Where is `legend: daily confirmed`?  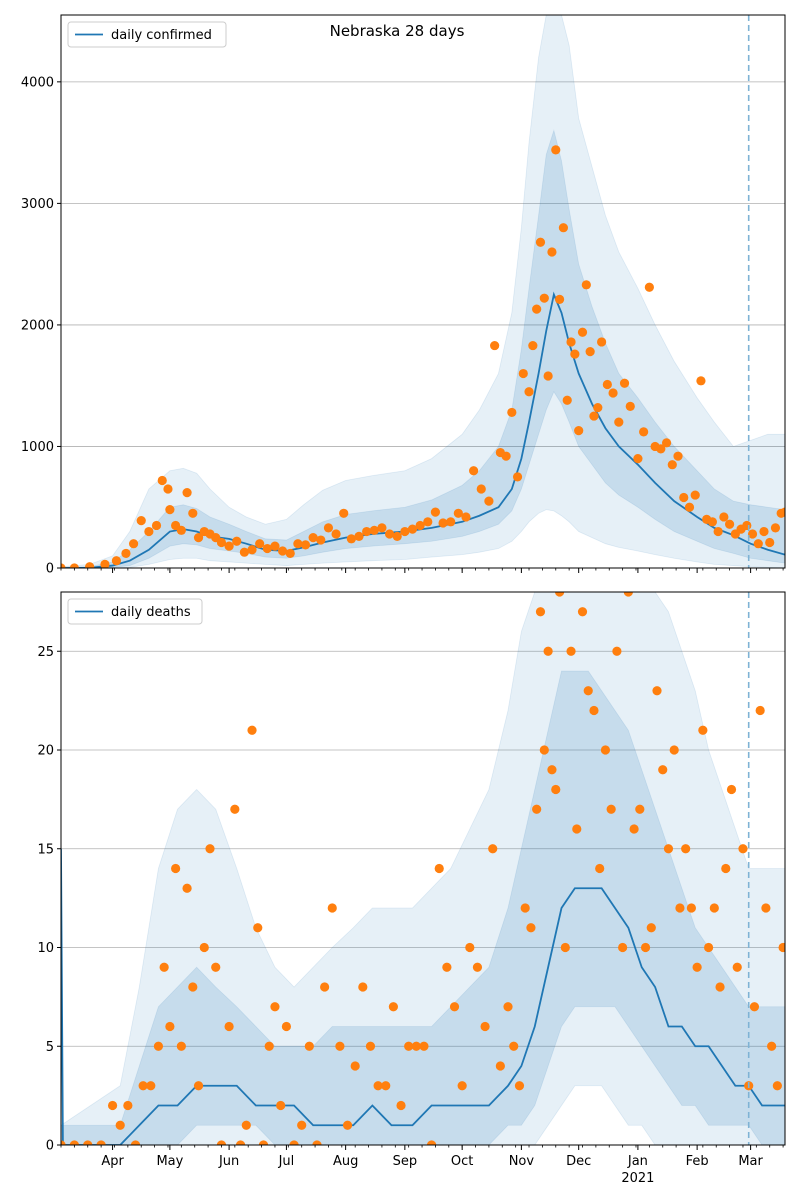
legend: daily confirmed is located at coordinates (147, 34).